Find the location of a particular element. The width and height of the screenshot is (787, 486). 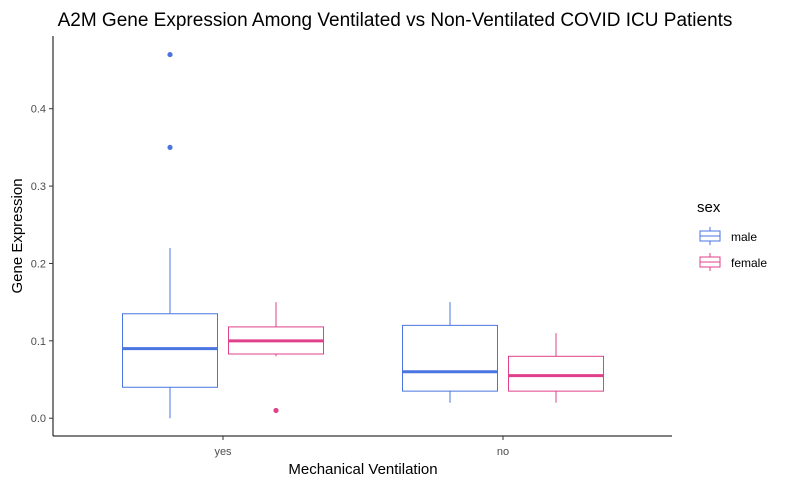

x-axis-ticks: yes no is located at coordinates (361, 447).